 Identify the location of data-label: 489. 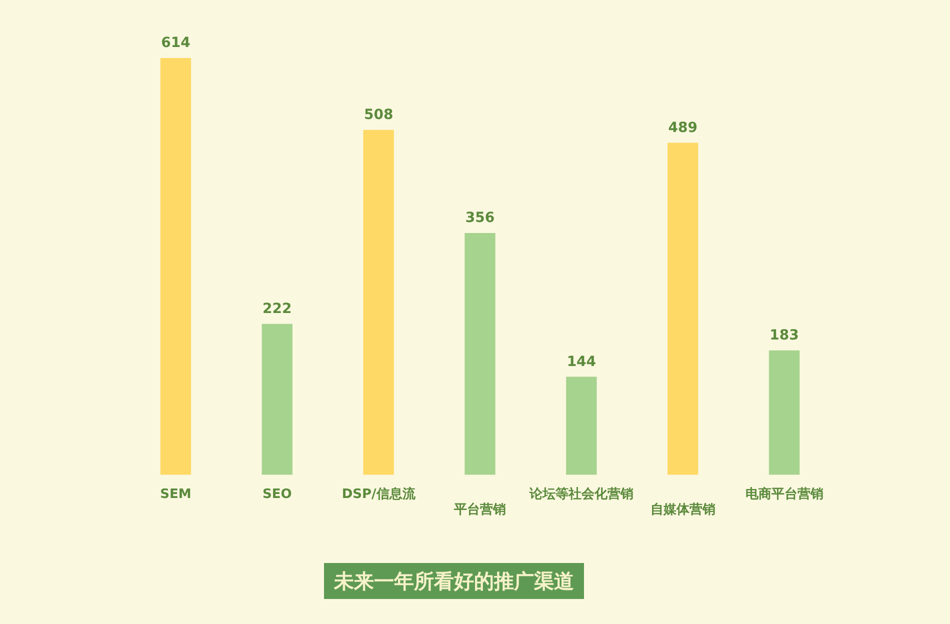
(683, 128).